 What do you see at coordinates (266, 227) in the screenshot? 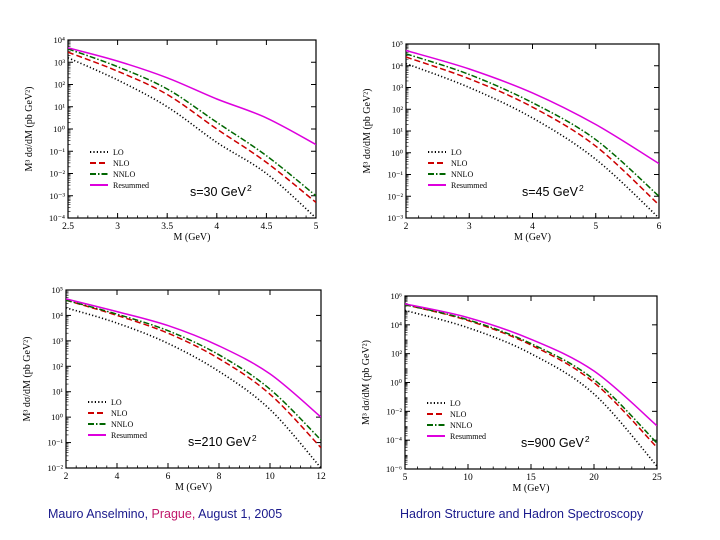
I see `x-tick-label: 4.5` at bounding box center [266, 227].